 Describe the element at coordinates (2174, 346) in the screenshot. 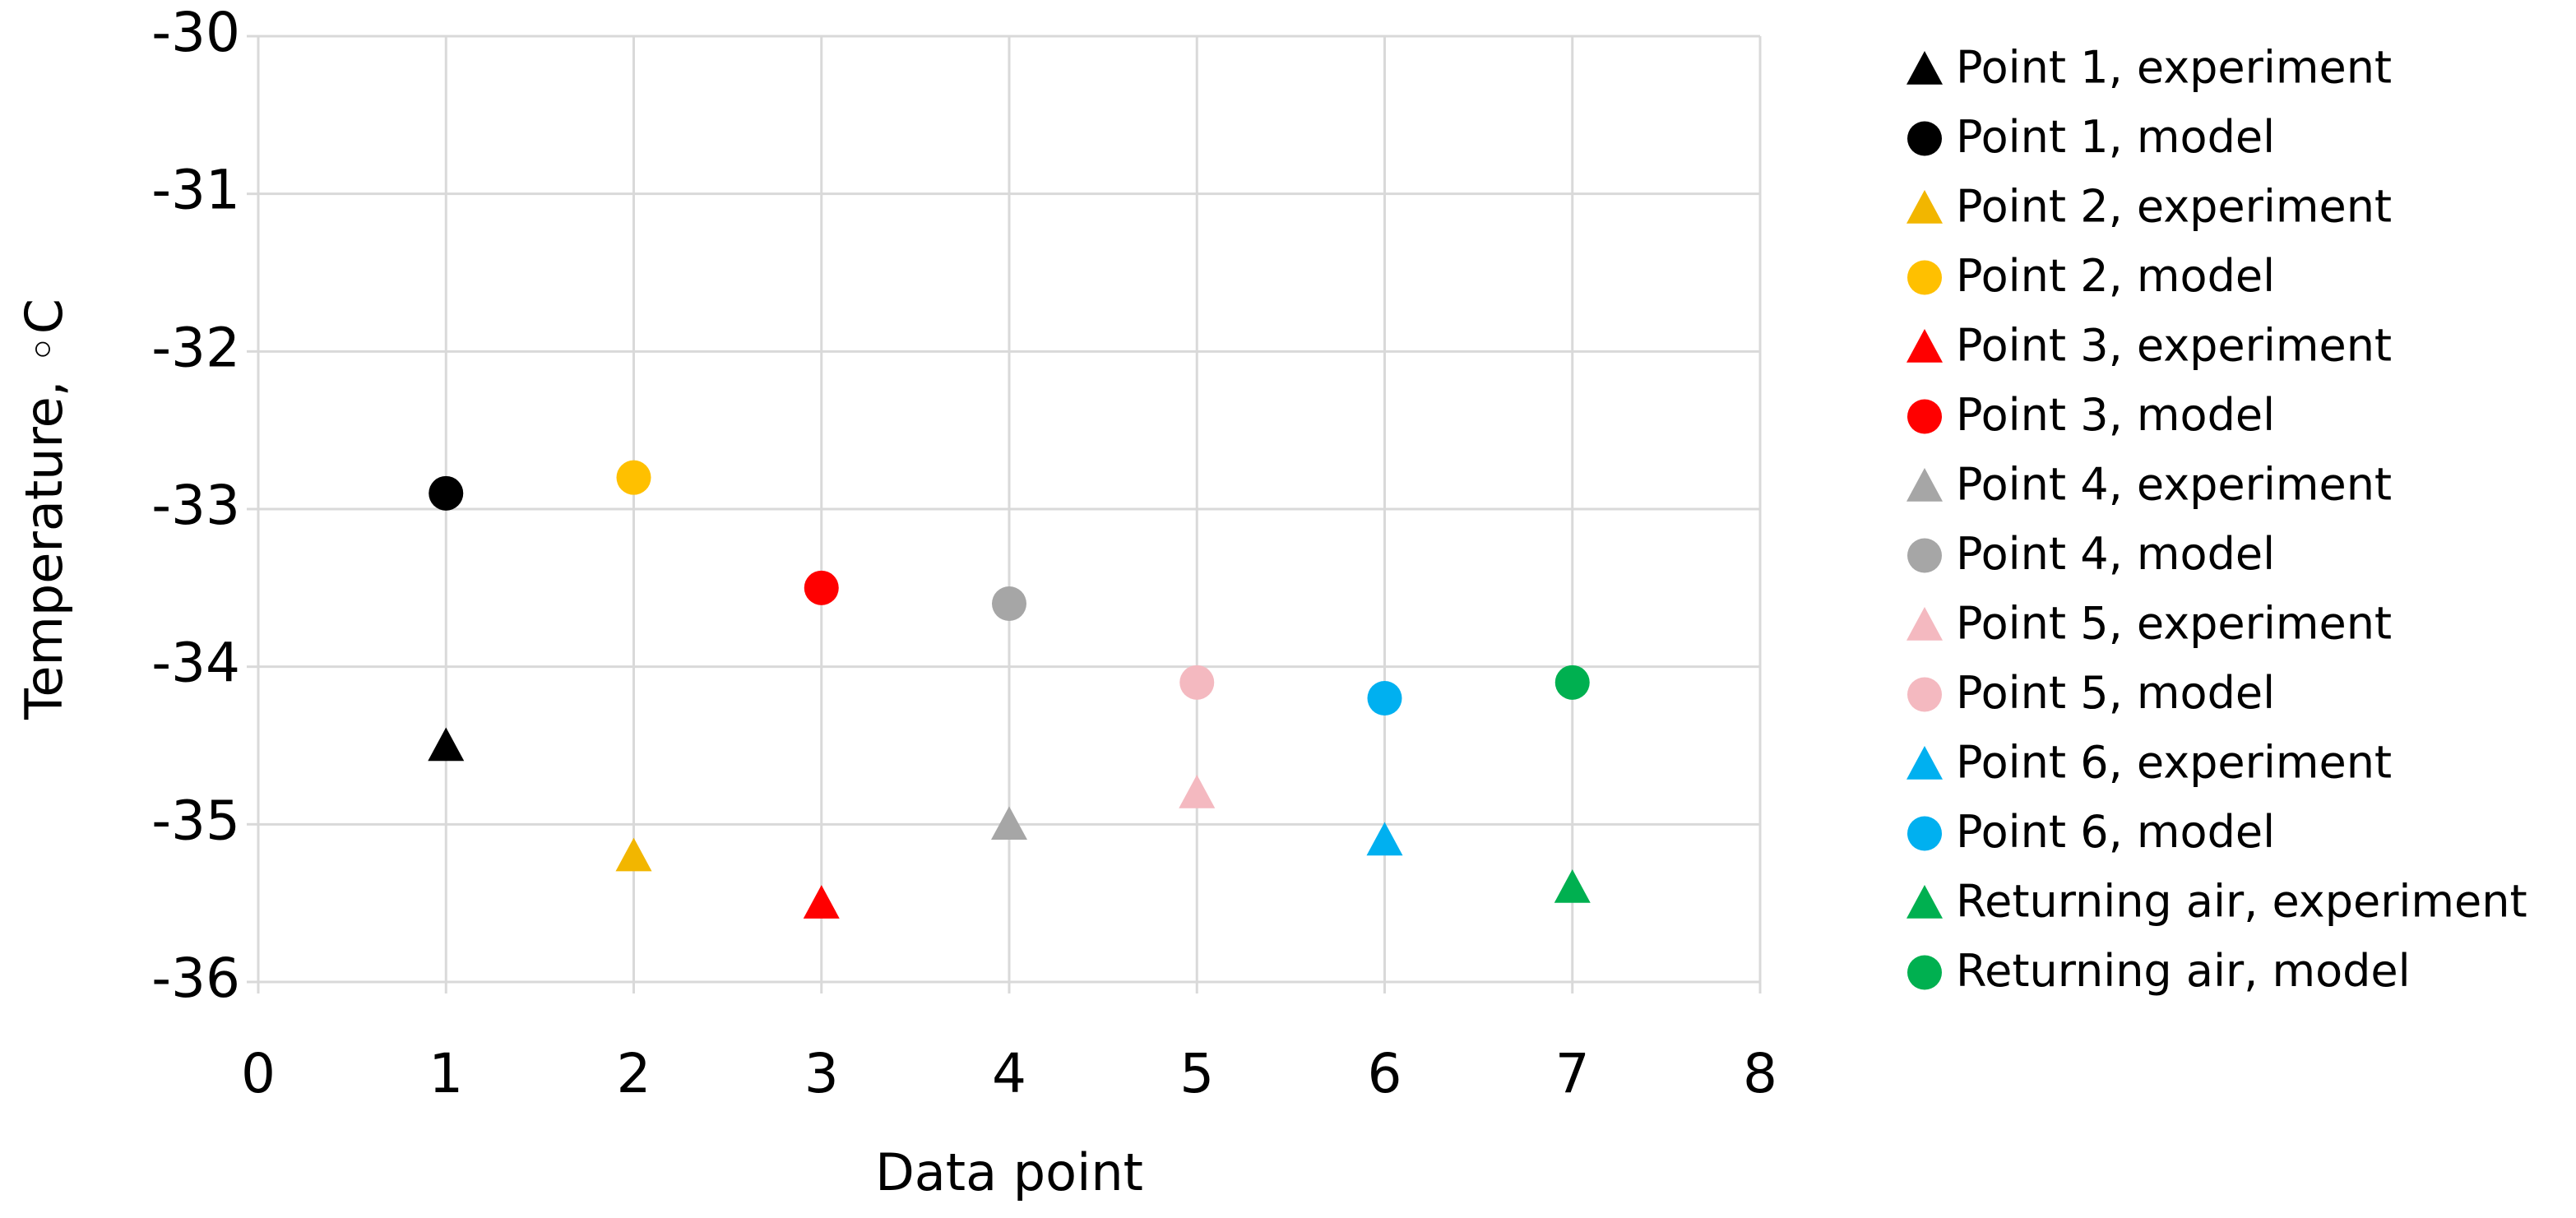

I see `legend-label: Point 3, experiment` at that location.